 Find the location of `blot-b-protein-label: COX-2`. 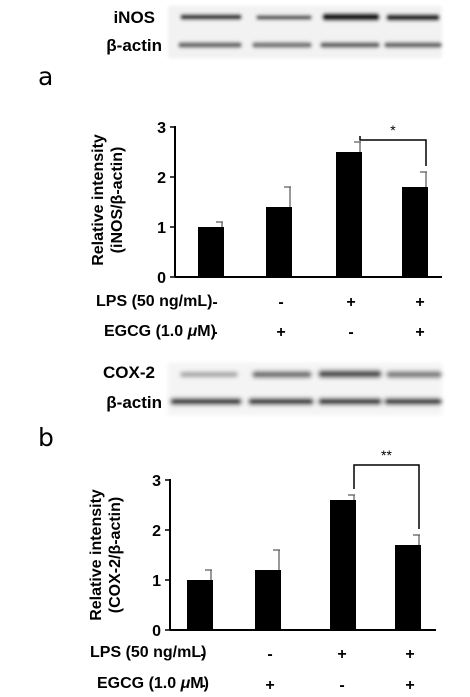

blot-b-protein-label: COX-2 is located at coordinates (129, 372).